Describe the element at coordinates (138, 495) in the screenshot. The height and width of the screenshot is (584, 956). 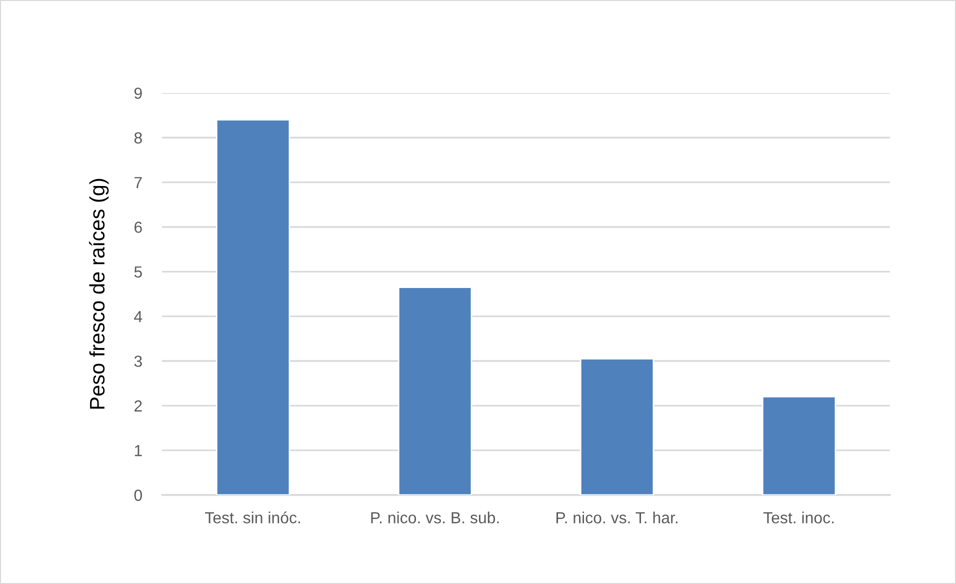
I see `y-tick-label: 0` at that location.